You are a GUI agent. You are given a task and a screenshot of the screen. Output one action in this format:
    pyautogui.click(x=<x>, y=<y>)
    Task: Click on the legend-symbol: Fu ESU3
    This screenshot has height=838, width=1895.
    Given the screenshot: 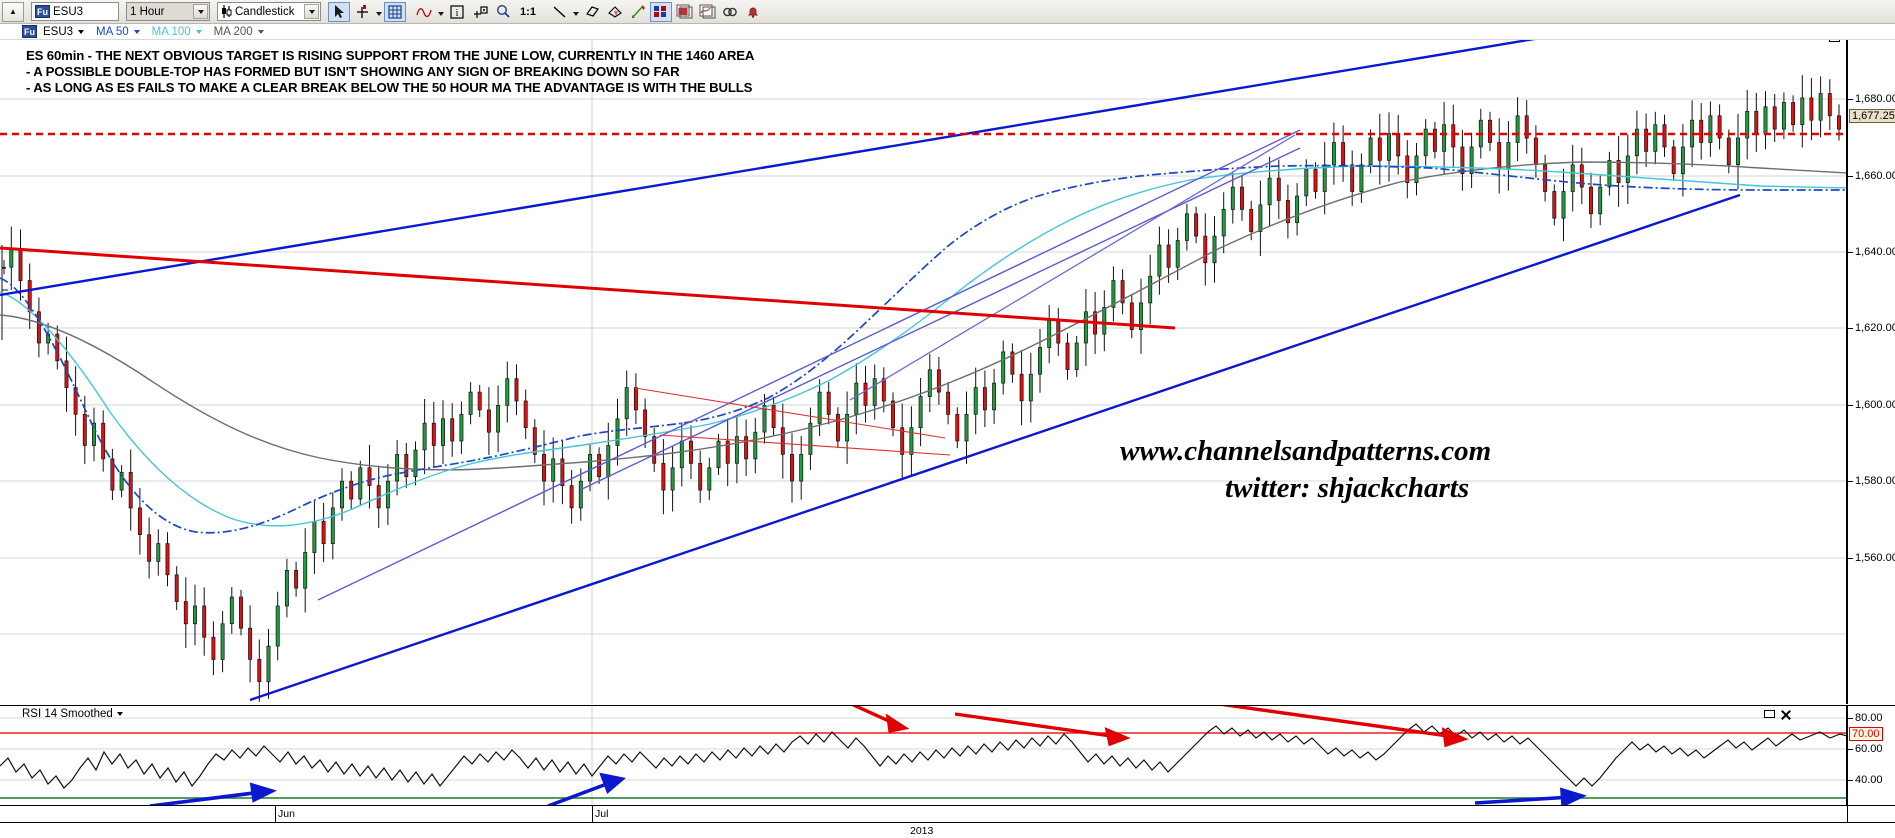 What is the action you would take?
    pyautogui.click(x=53, y=31)
    